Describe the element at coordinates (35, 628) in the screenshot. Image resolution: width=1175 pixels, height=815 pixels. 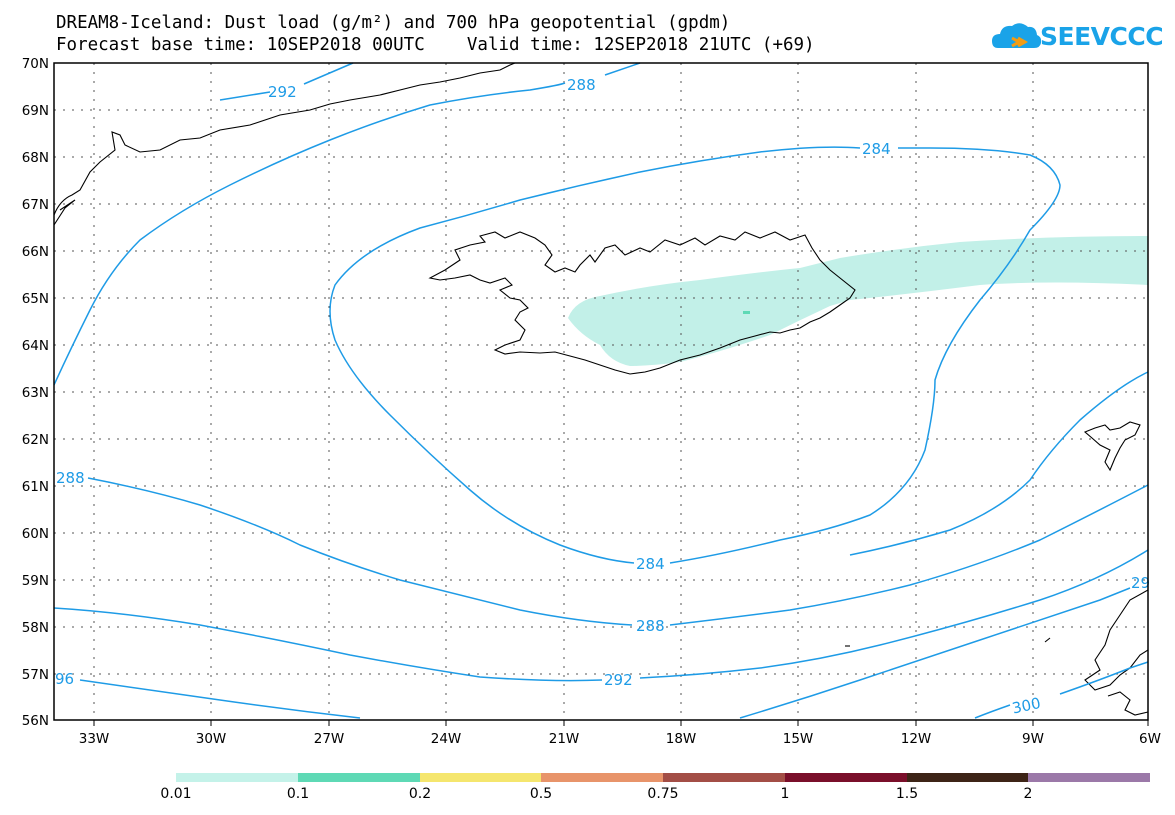
I see `lat-label: 58N` at that location.